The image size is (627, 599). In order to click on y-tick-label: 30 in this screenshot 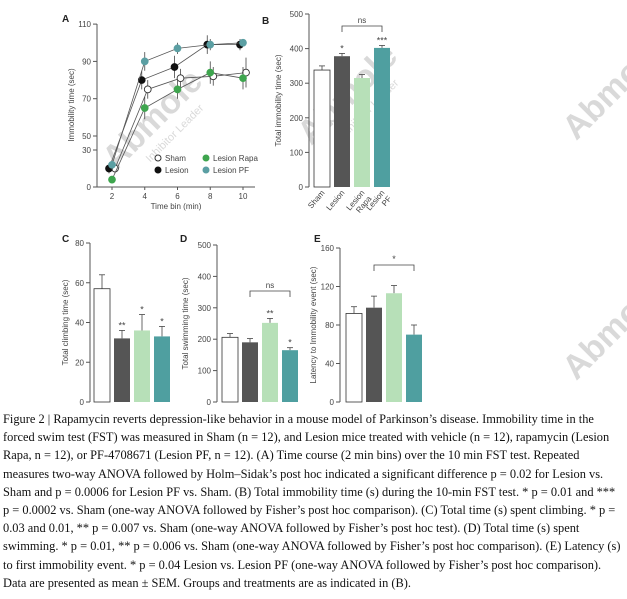, I will do `click(86, 150)`.